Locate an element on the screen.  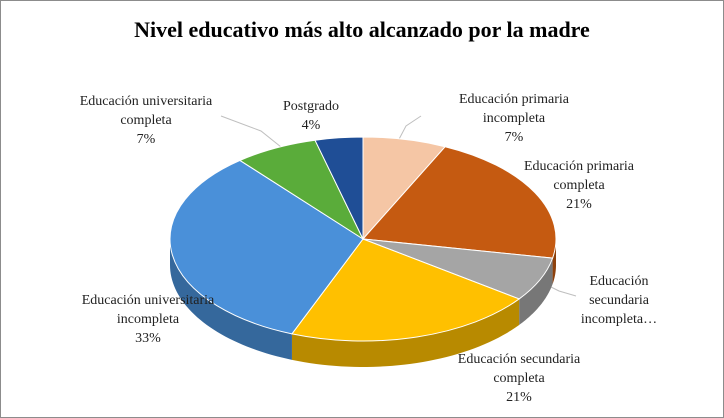
data-label: Educación secundaria completa 21% is located at coordinates (519, 378).